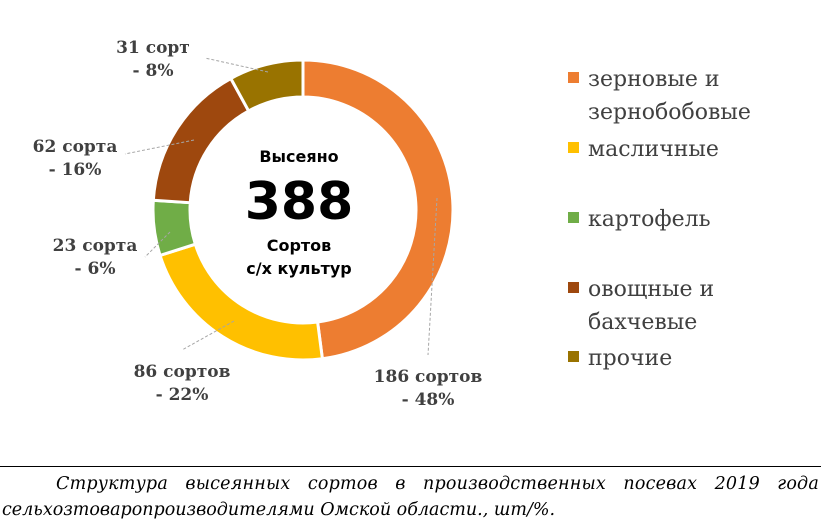  I want to click on legend-label-line: масличные, so click(653, 149).